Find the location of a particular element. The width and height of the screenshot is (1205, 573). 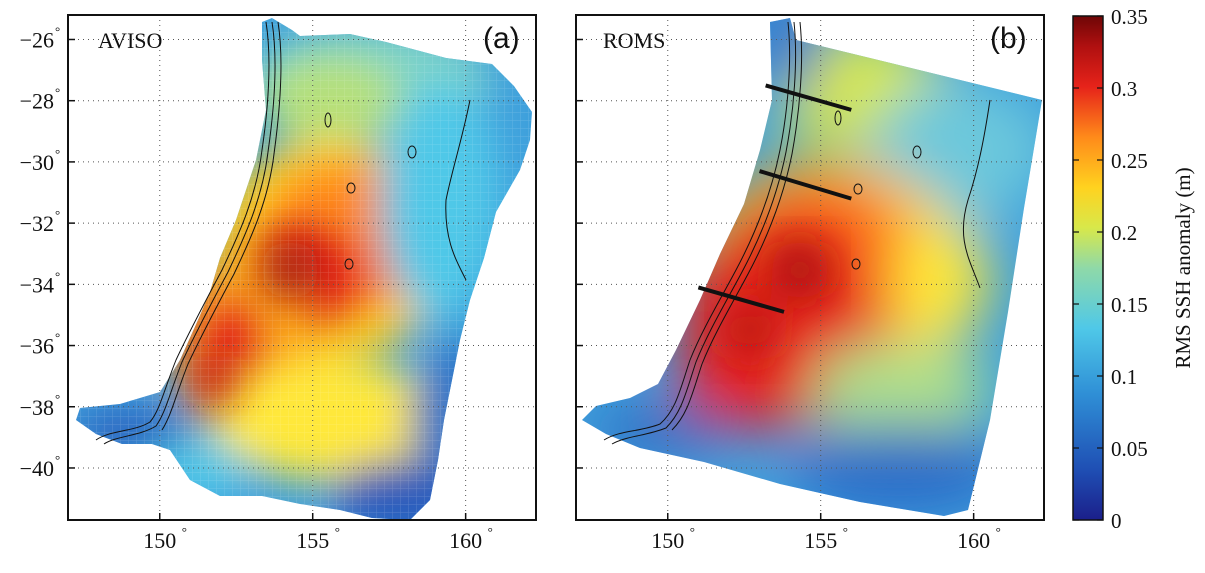

colorbar-tick-label: 0.35 is located at coordinates (1129, 17).